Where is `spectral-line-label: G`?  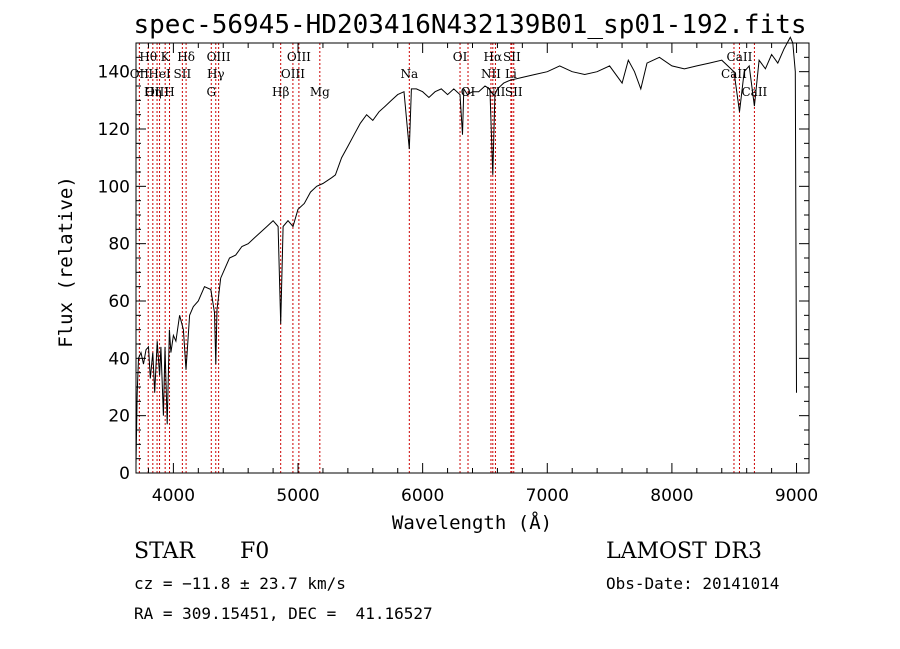 spectral-line-label: G is located at coordinates (211, 92).